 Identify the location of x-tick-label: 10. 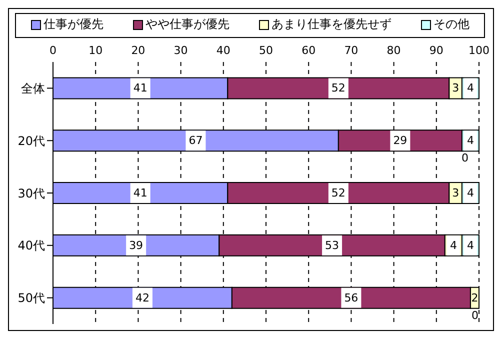
(95, 50).